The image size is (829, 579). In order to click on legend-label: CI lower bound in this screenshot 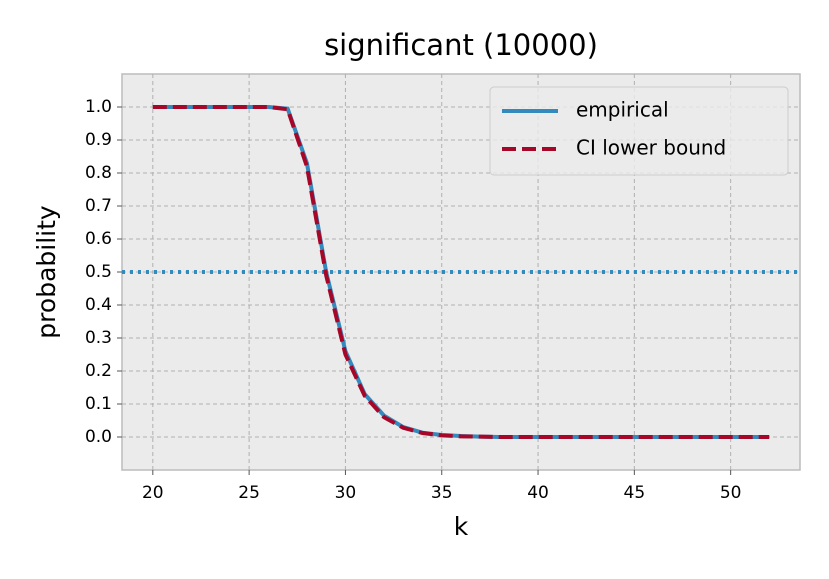, I will do `click(651, 148)`.